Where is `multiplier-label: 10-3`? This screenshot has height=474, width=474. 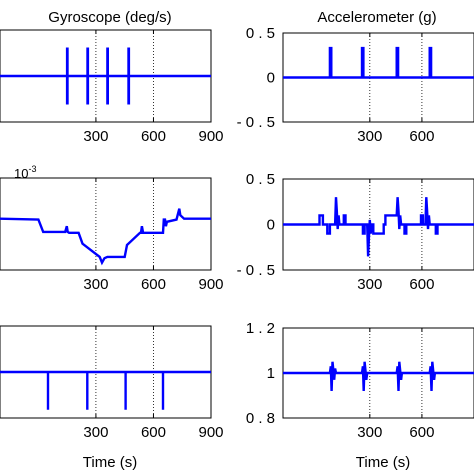 multiplier-label: 10-3 is located at coordinates (25, 172).